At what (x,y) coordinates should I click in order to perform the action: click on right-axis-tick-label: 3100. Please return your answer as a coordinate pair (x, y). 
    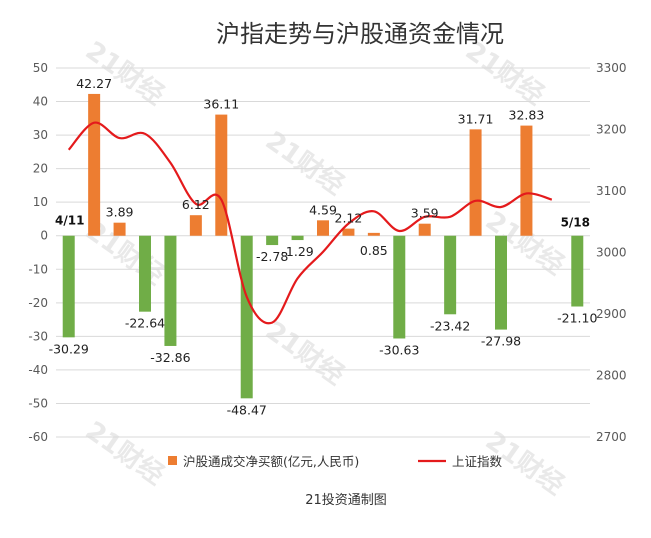
    Looking at the image, I should click on (611, 191).